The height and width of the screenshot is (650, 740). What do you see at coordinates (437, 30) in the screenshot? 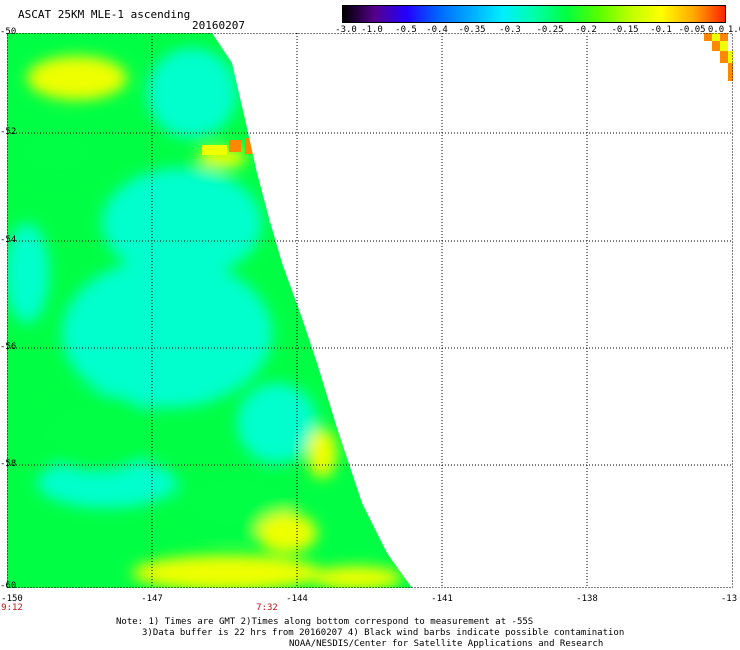
I see `color-scale-label: -0.4` at bounding box center [437, 30].